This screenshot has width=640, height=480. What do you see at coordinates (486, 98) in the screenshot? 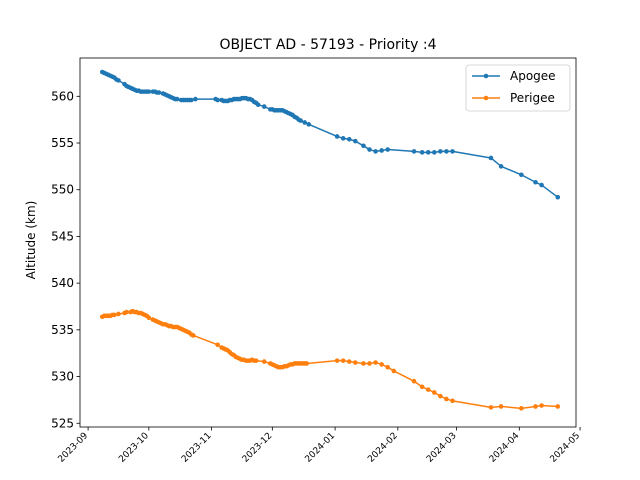
I see `legend-perigee-marker` at bounding box center [486, 98].